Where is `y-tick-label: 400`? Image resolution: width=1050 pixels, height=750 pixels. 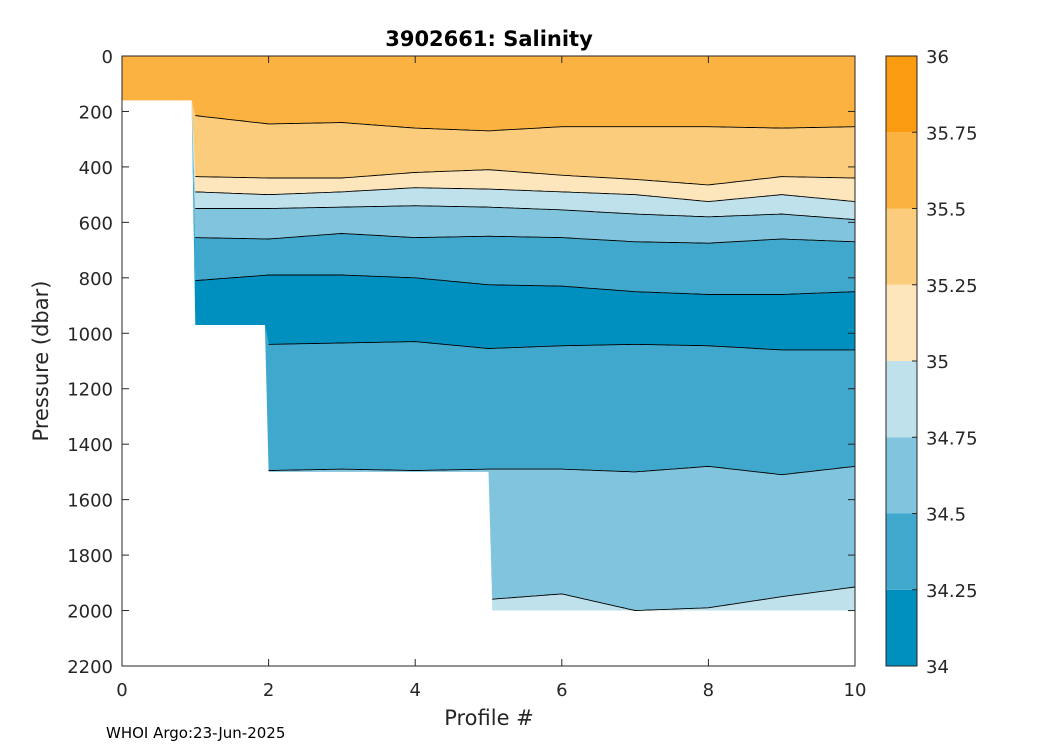
y-tick-label: 400 is located at coordinates (96, 168).